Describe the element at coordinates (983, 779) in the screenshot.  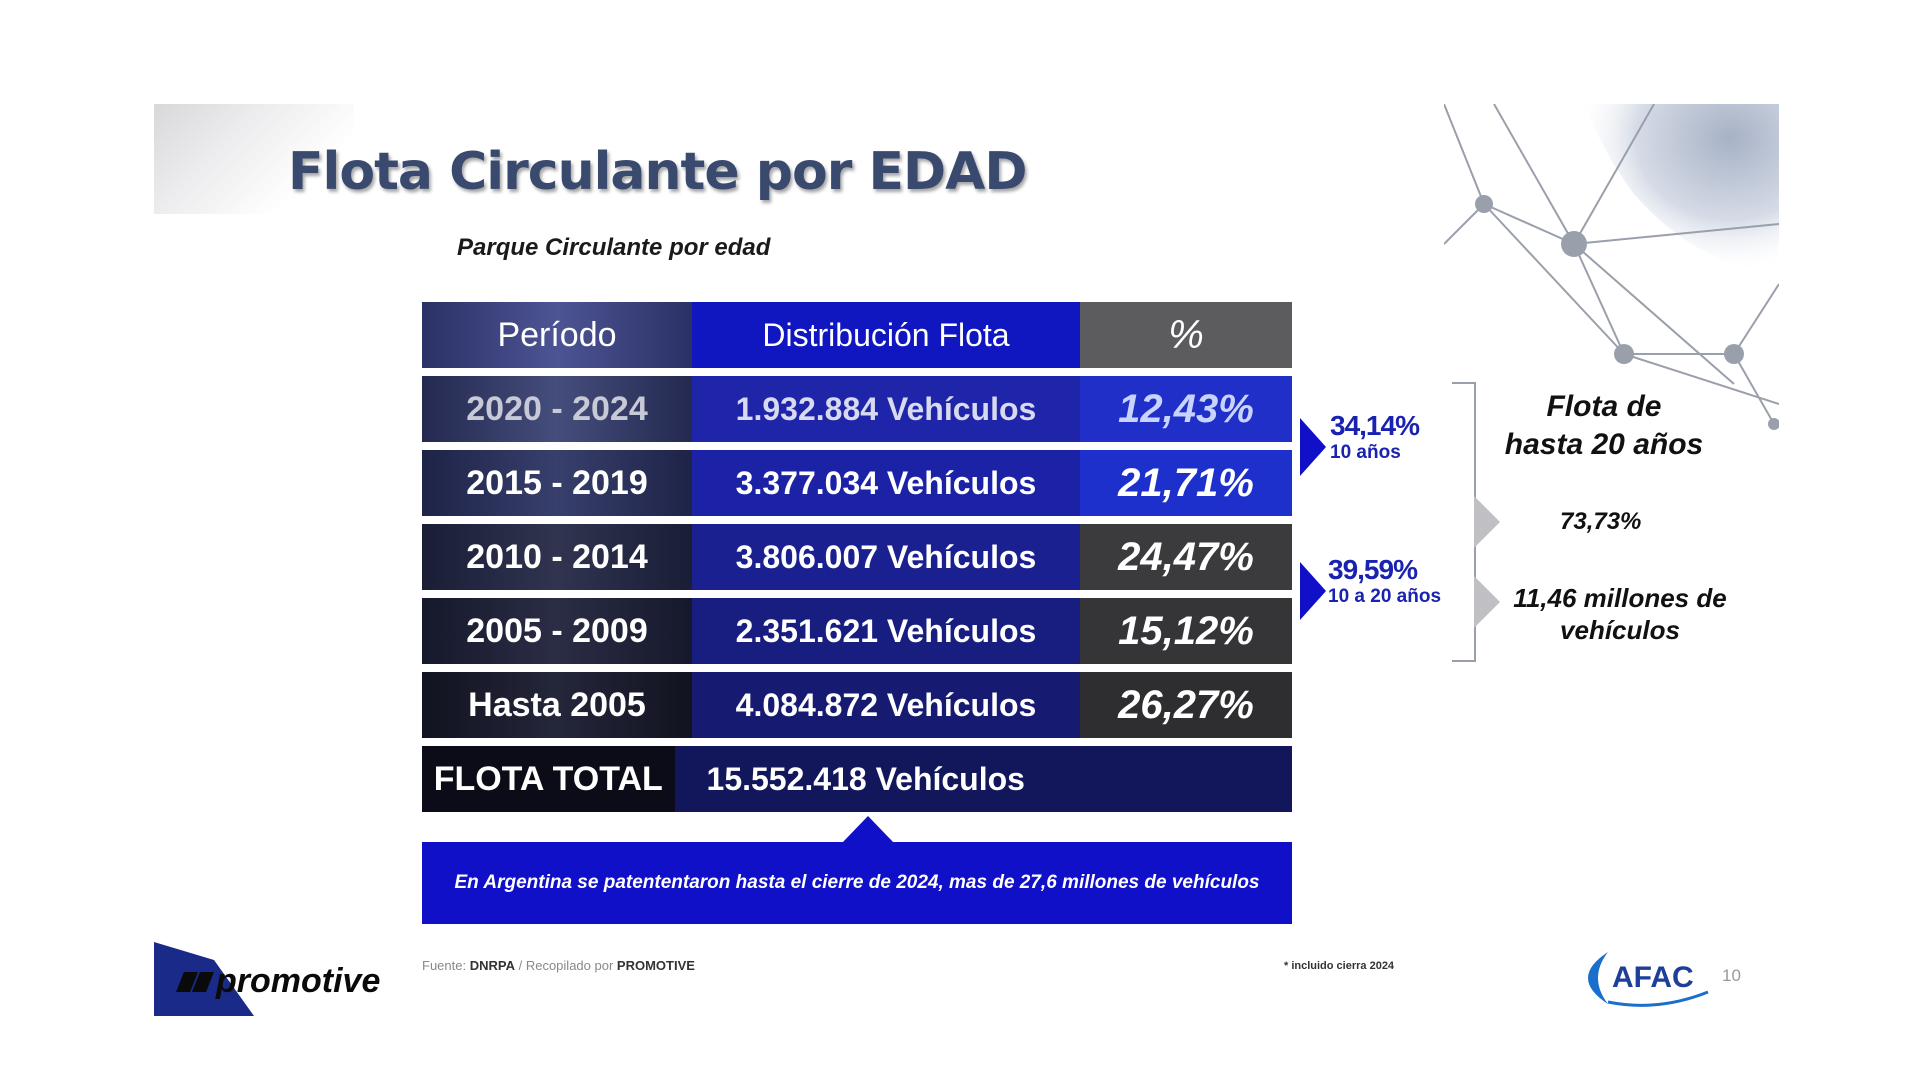
I see `total-fleet: 15.552.418 Vehículos` at that location.